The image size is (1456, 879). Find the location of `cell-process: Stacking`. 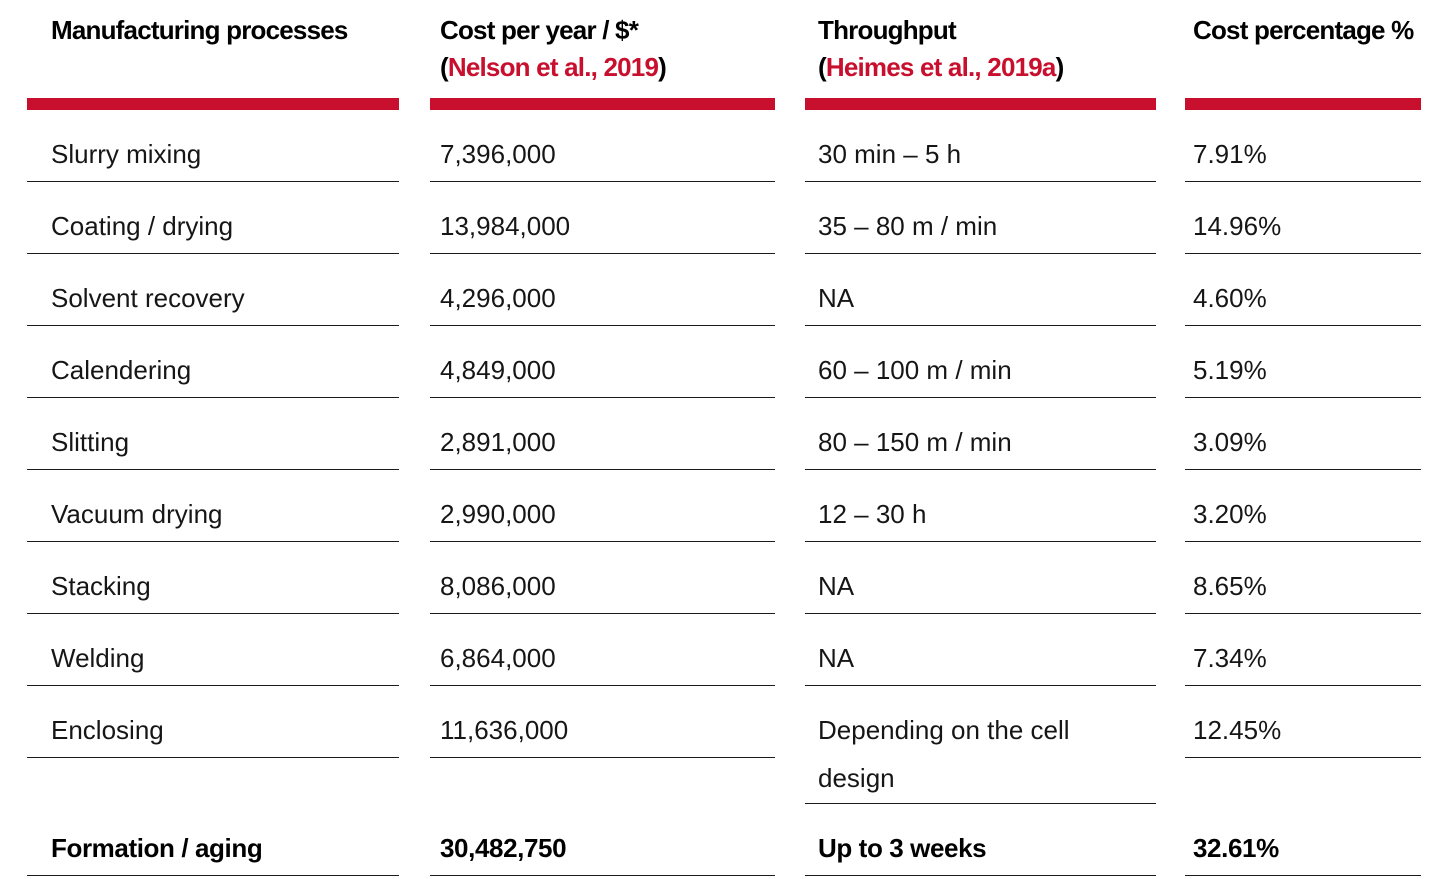

cell-process: Stacking is located at coordinates (213, 578).